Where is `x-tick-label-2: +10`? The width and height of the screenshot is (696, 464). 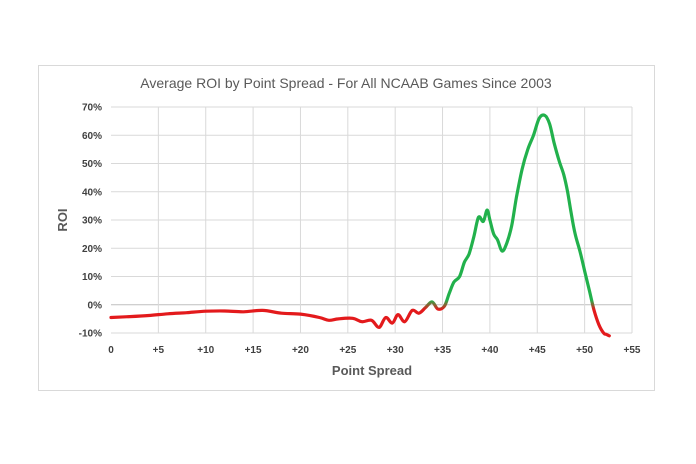
x-tick-label-2: +10 is located at coordinates (205, 350).